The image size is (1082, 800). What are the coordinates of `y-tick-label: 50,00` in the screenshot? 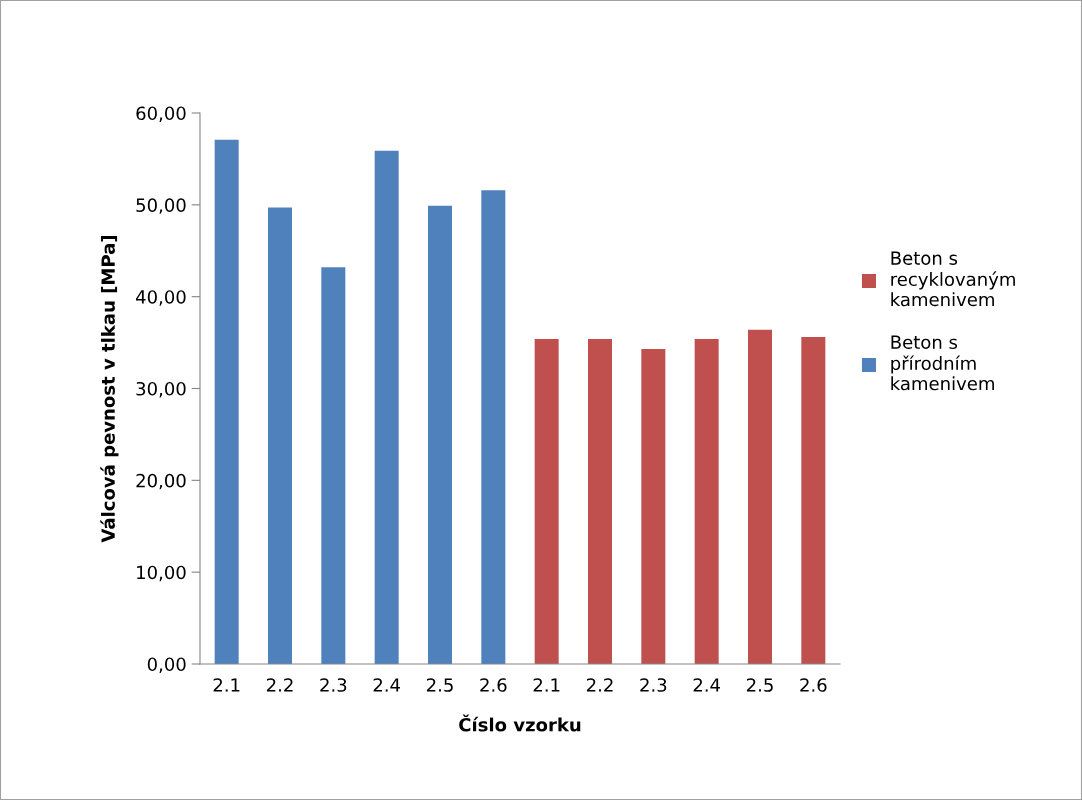 It's located at (161, 206).